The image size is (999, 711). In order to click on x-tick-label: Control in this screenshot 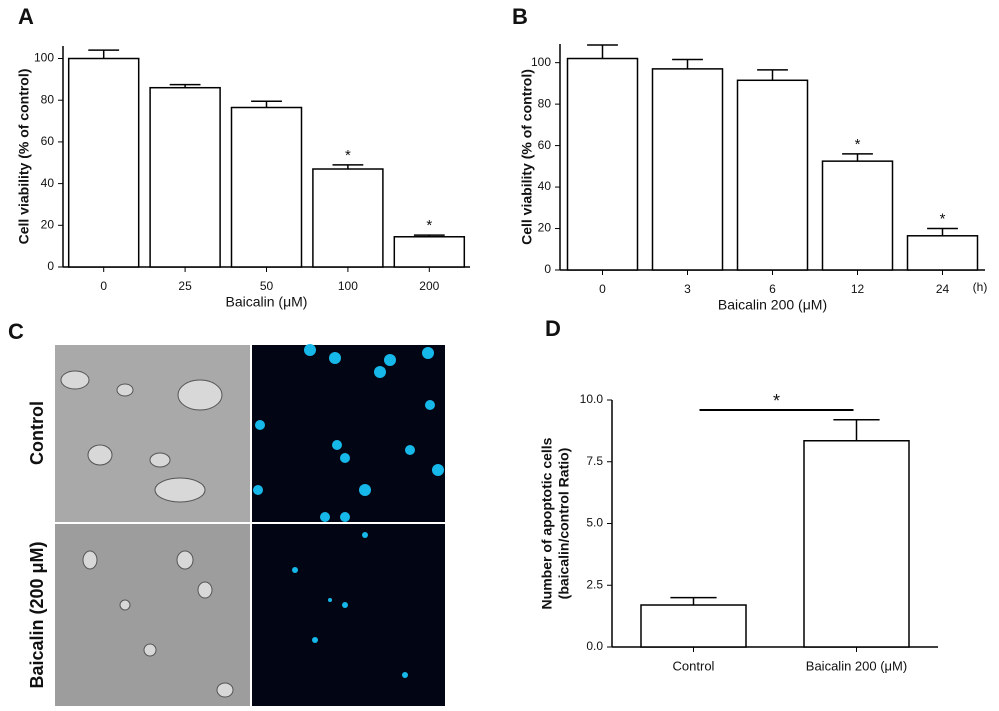, I will do `click(694, 665)`.